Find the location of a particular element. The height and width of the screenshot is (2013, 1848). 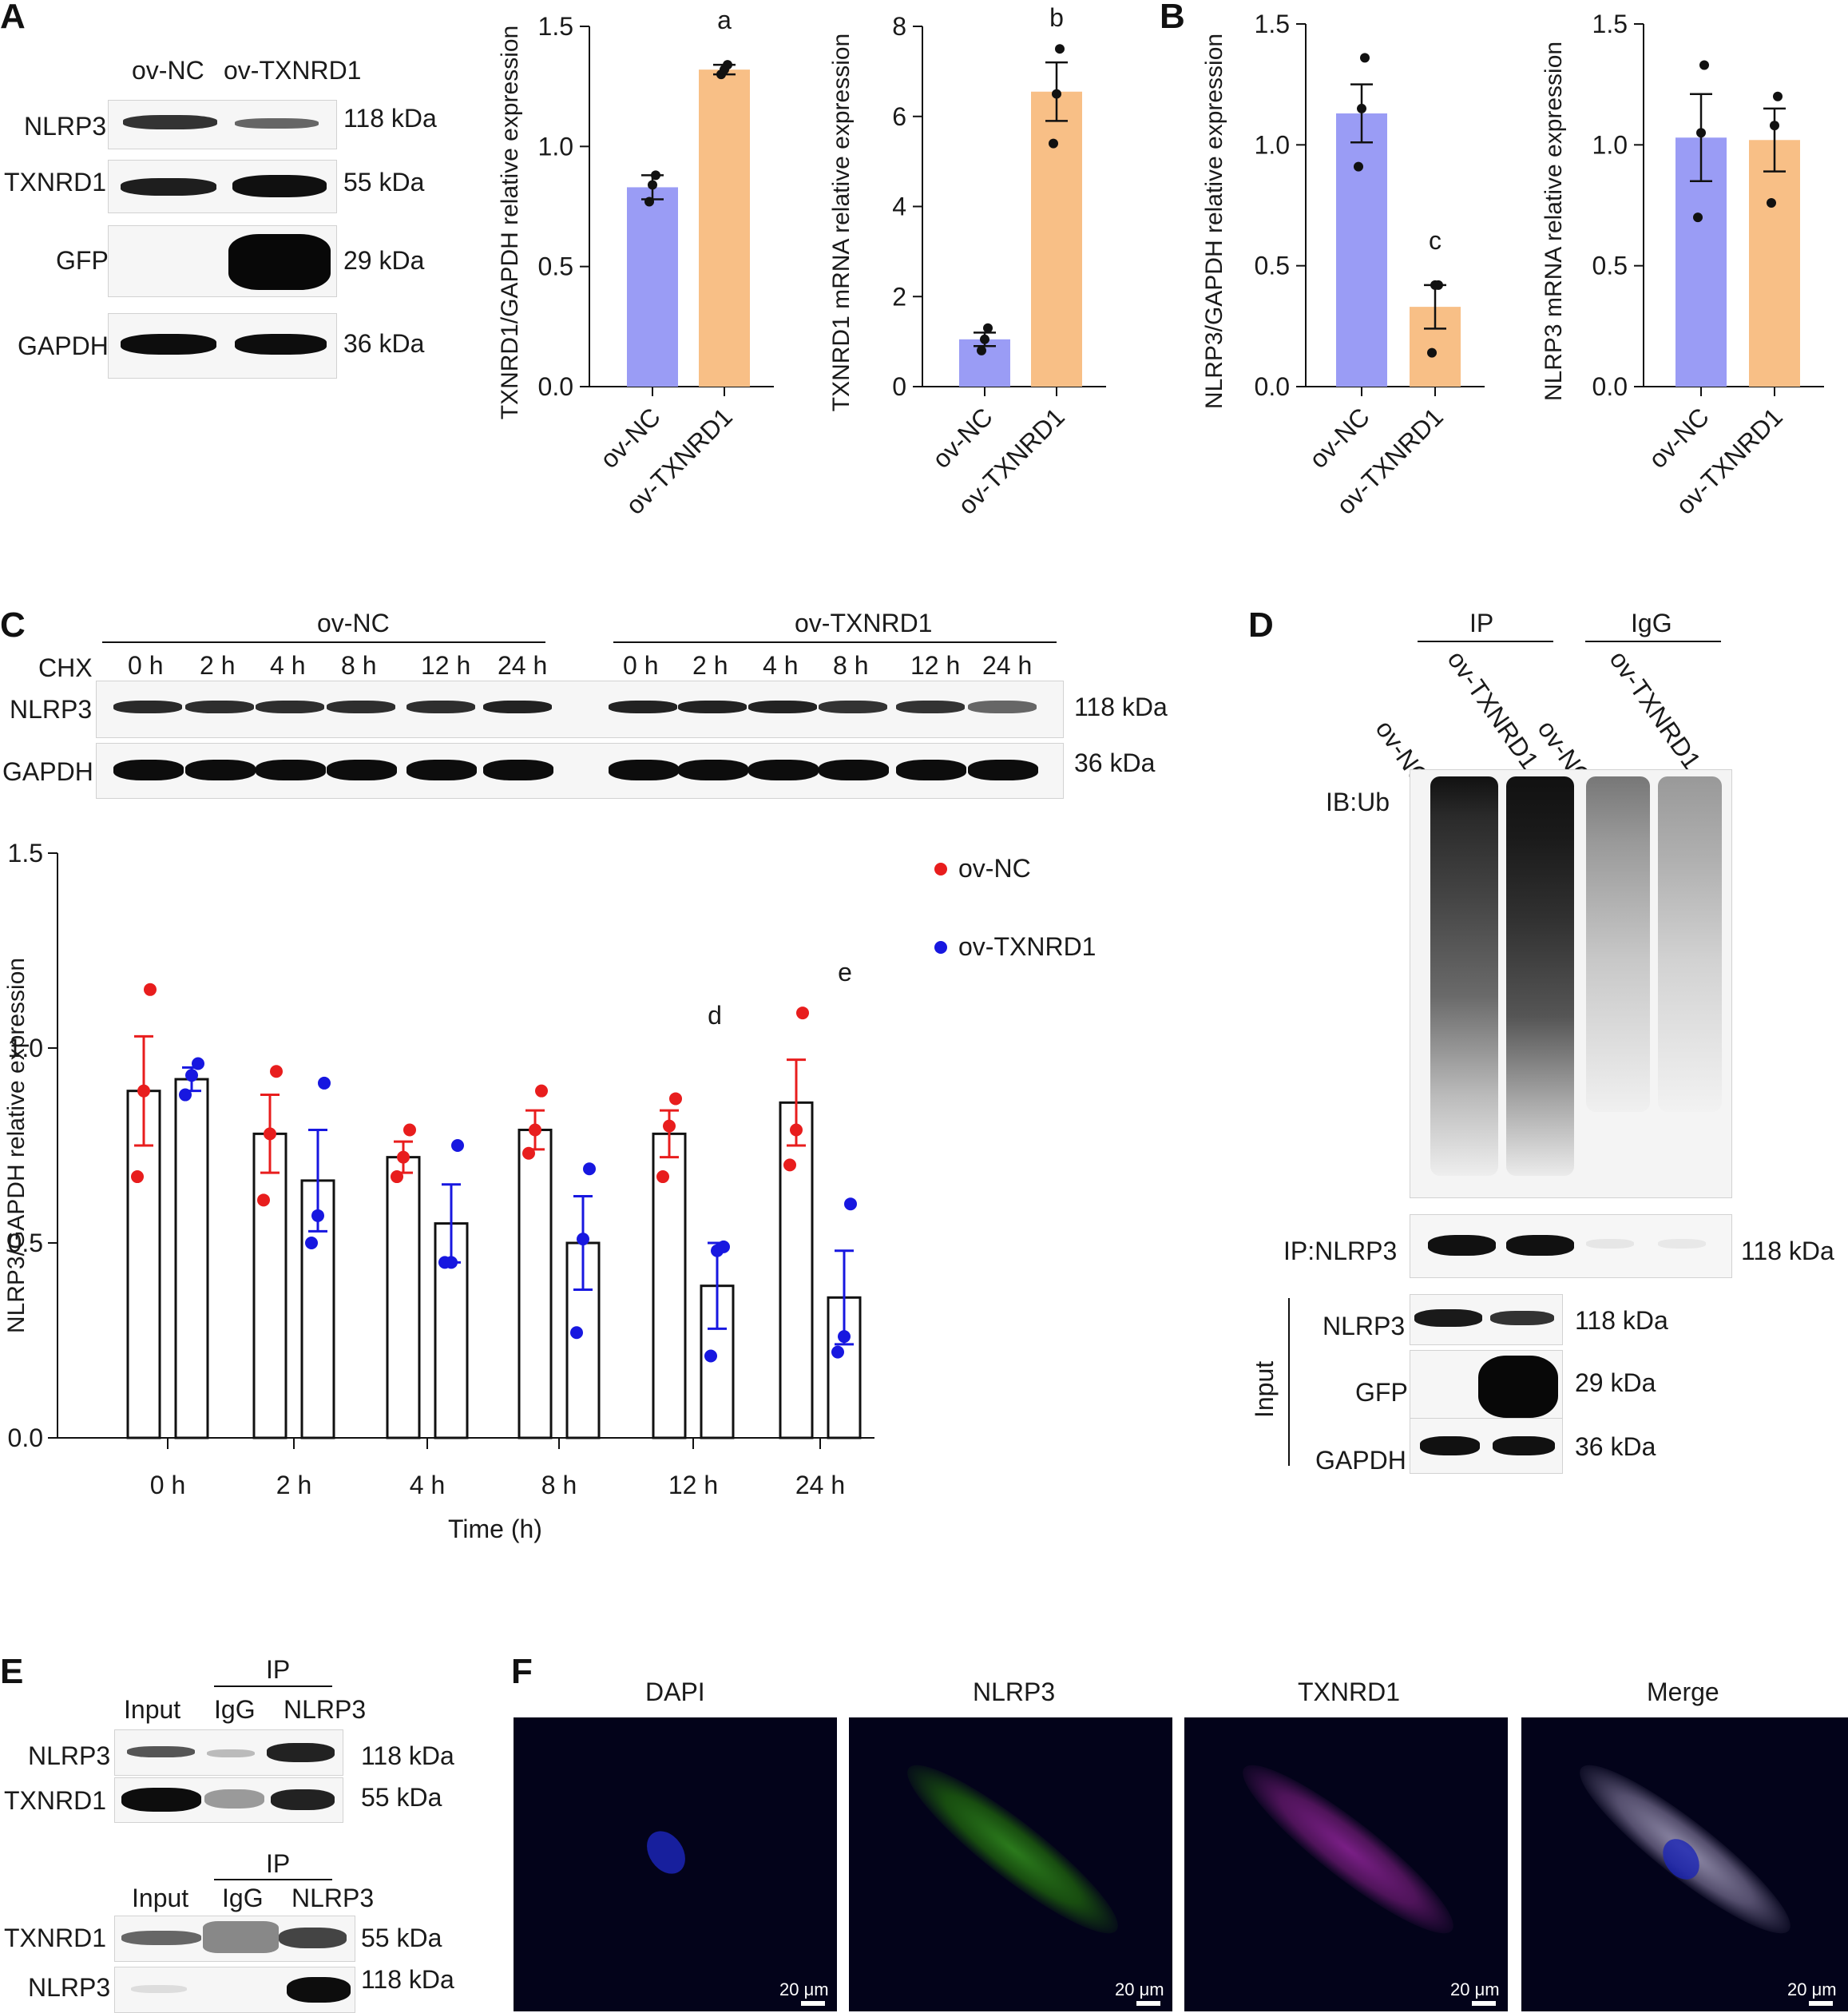

blot-c-treatment: CHX is located at coordinates (65, 667).